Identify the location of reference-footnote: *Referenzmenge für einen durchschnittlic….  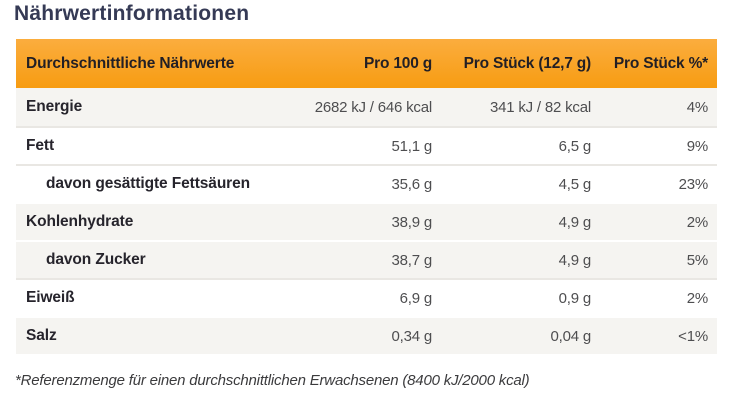
(272, 380).